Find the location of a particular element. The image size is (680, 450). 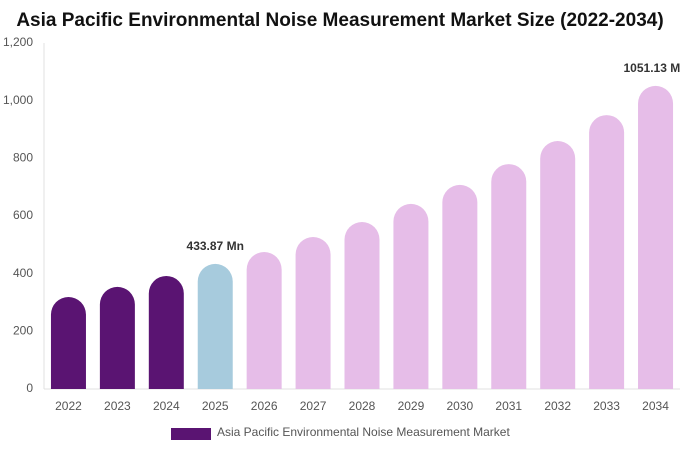

x-tick-label: 2032 is located at coordinates (557, 406).